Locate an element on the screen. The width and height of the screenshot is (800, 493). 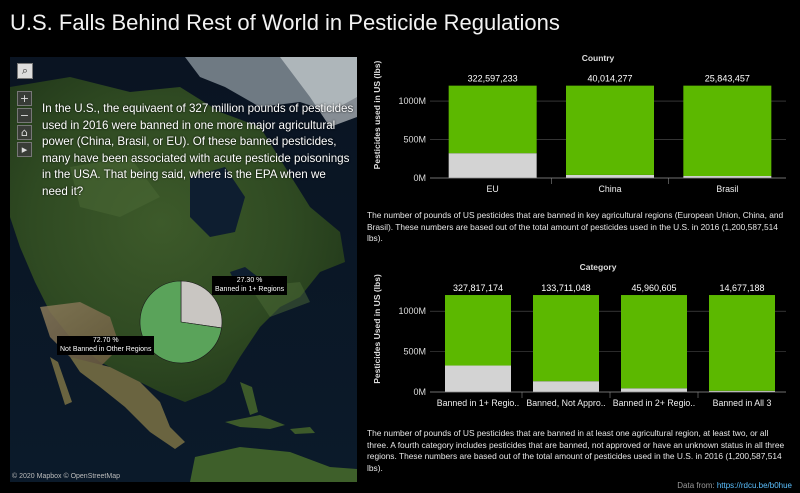
data-source: Data from: https://rdcu.be/b0hue is located at coordinates (734, 485).